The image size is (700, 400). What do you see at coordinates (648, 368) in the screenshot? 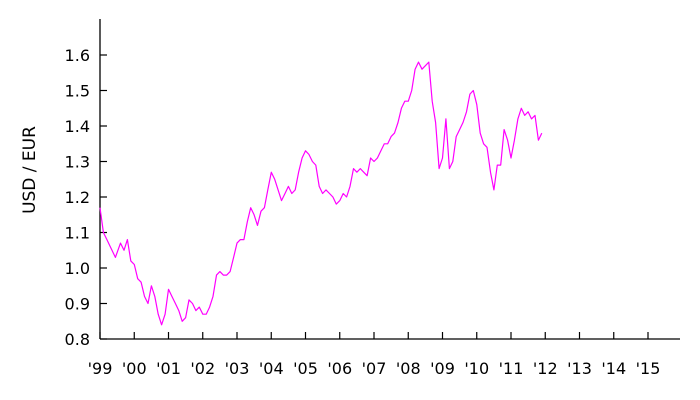
I see `x-tick-label: '15` at bounding box center [648, 368].